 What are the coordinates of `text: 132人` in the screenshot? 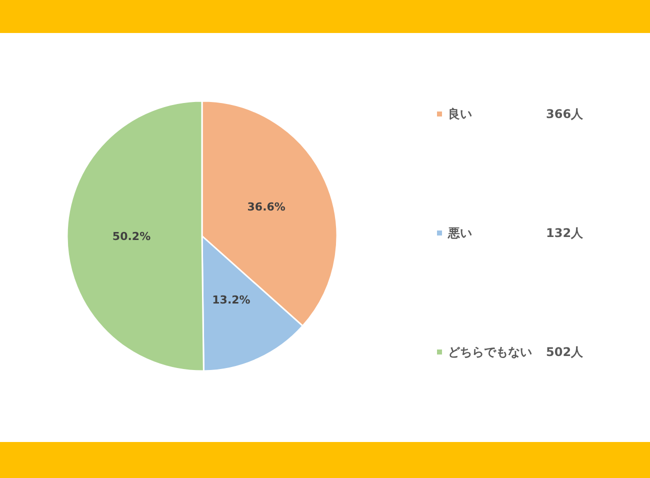 It's located at (565, 233).